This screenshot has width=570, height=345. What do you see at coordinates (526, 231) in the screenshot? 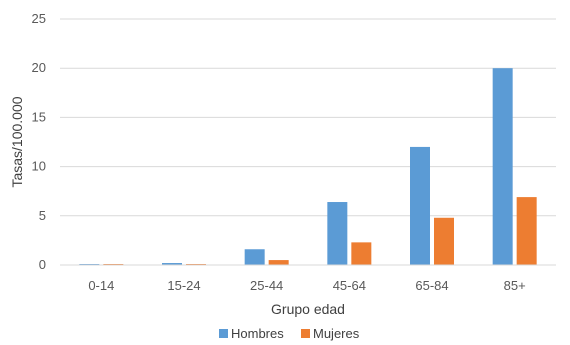
I see `bar-mujeres-85+` at bounding box center [526, 231].